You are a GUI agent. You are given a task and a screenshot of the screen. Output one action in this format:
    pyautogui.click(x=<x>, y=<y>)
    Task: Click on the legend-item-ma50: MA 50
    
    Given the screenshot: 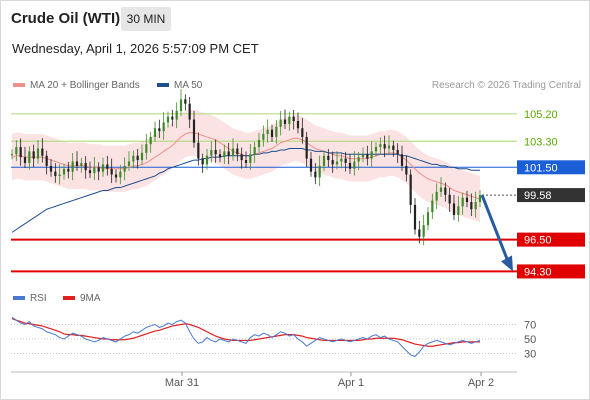 What is the action you would take?
    pyautogui.click(x=179, y=85)
    